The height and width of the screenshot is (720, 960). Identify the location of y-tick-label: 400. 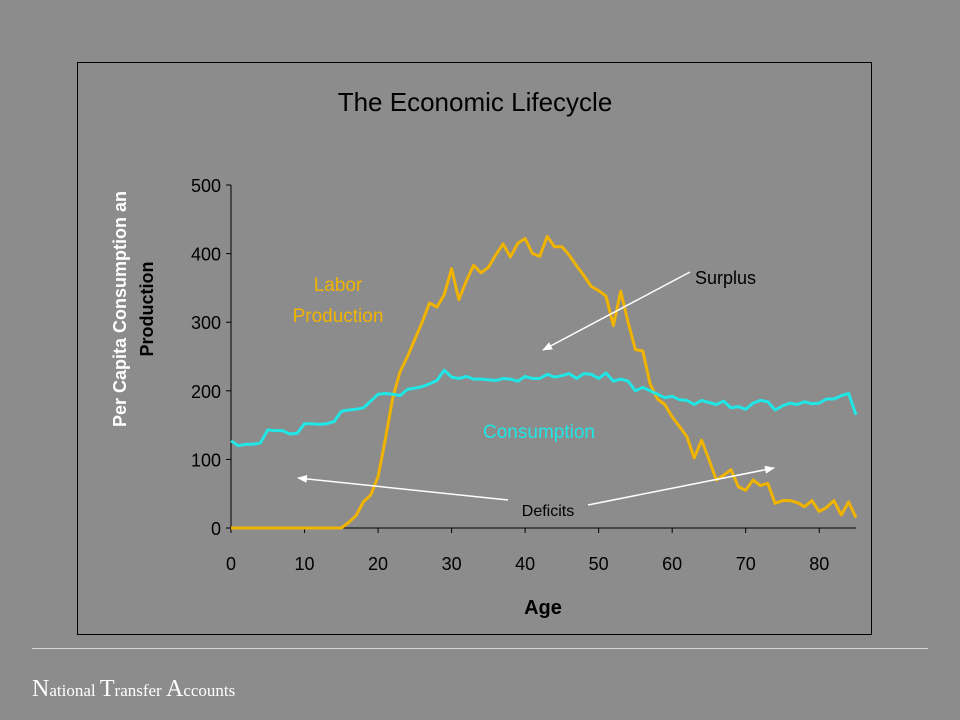
(206, 255).